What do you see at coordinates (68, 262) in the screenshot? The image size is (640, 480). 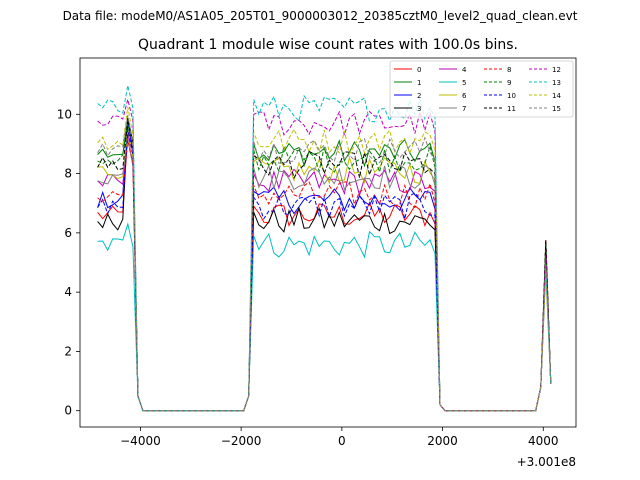 I see `y-axis: 0 2 4 6 8 10` at bounding box center [68, 262].